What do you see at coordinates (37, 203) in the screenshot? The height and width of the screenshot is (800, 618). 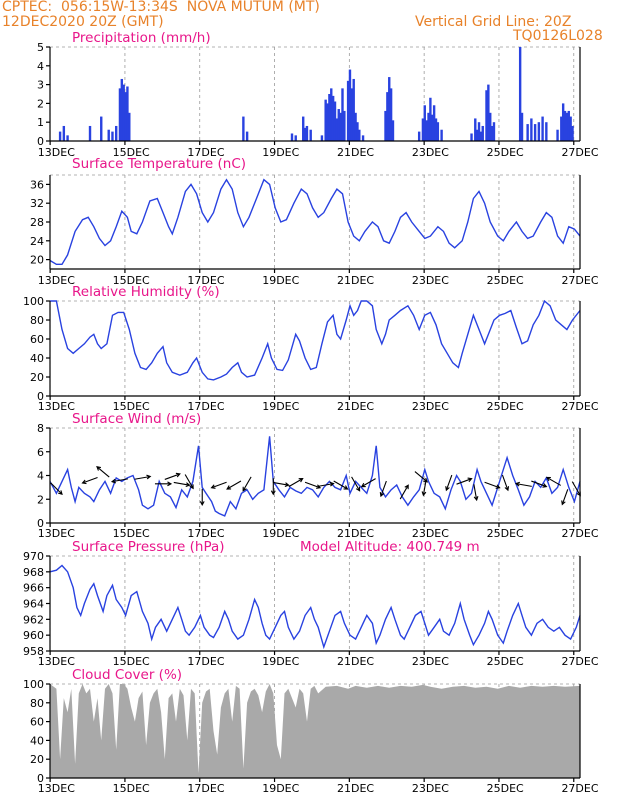 I see `y-tick-label: 32` at bounding box center [37, 203].